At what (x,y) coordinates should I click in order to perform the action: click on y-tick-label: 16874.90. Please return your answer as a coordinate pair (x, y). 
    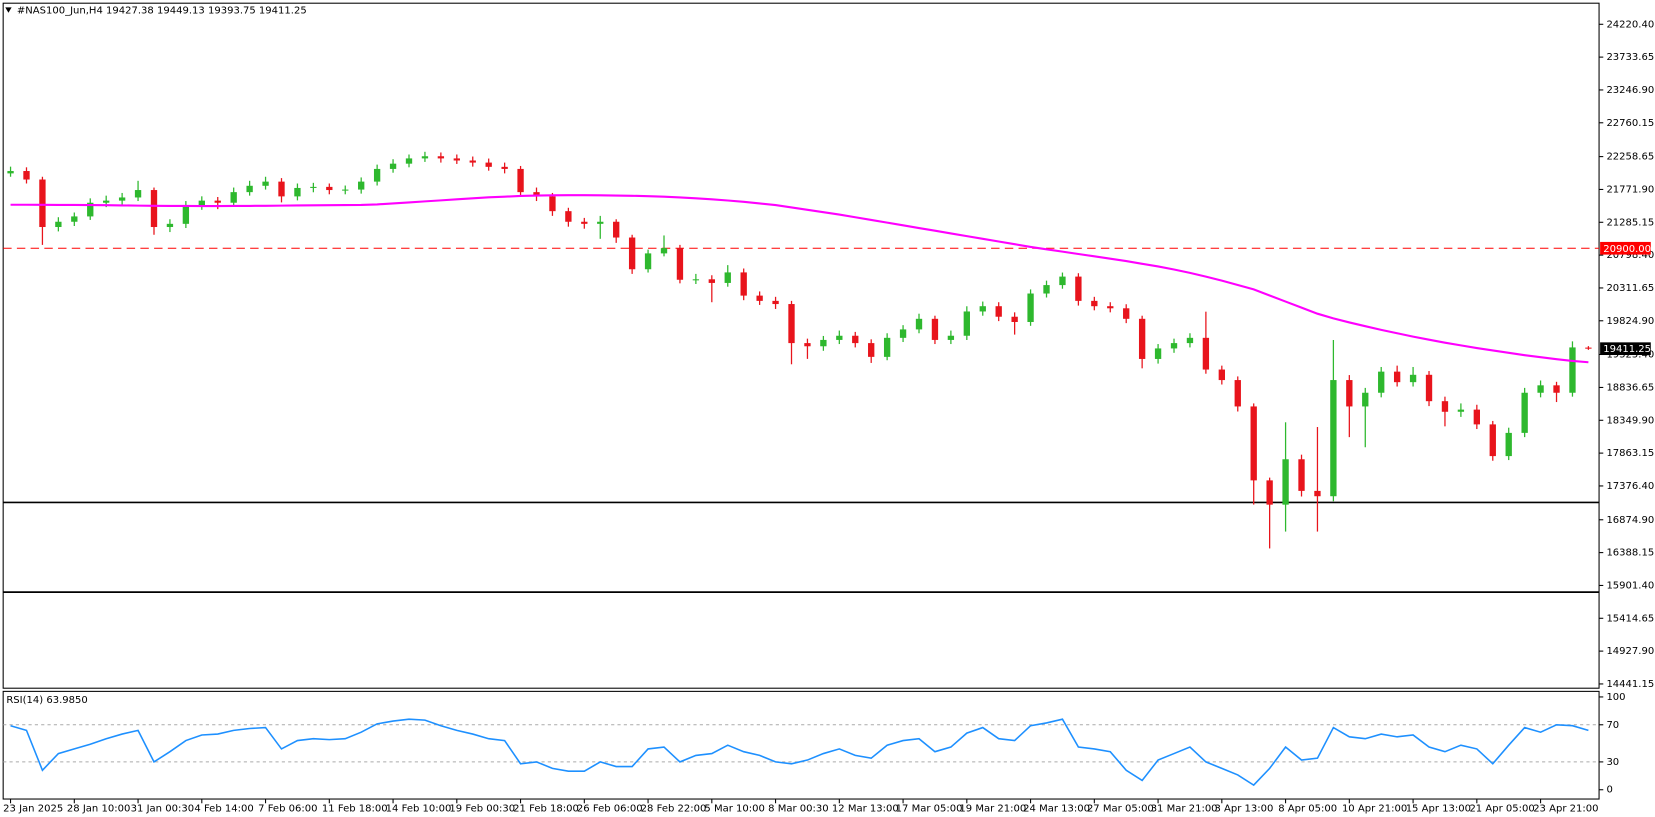
    Looking at the image, I should click on (1630, 520).